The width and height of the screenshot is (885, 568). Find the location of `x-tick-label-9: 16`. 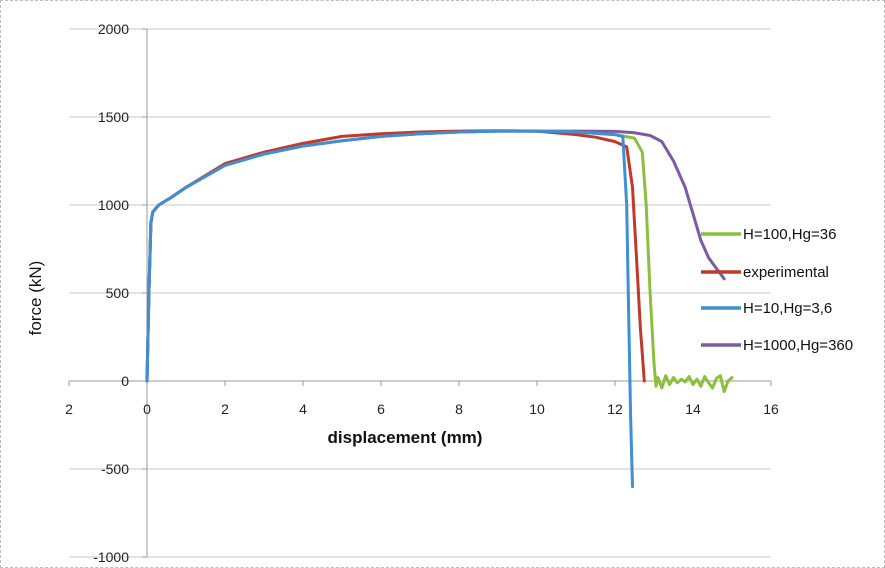

x-tick-label-9: 16 is located at coordinates (771, 409).